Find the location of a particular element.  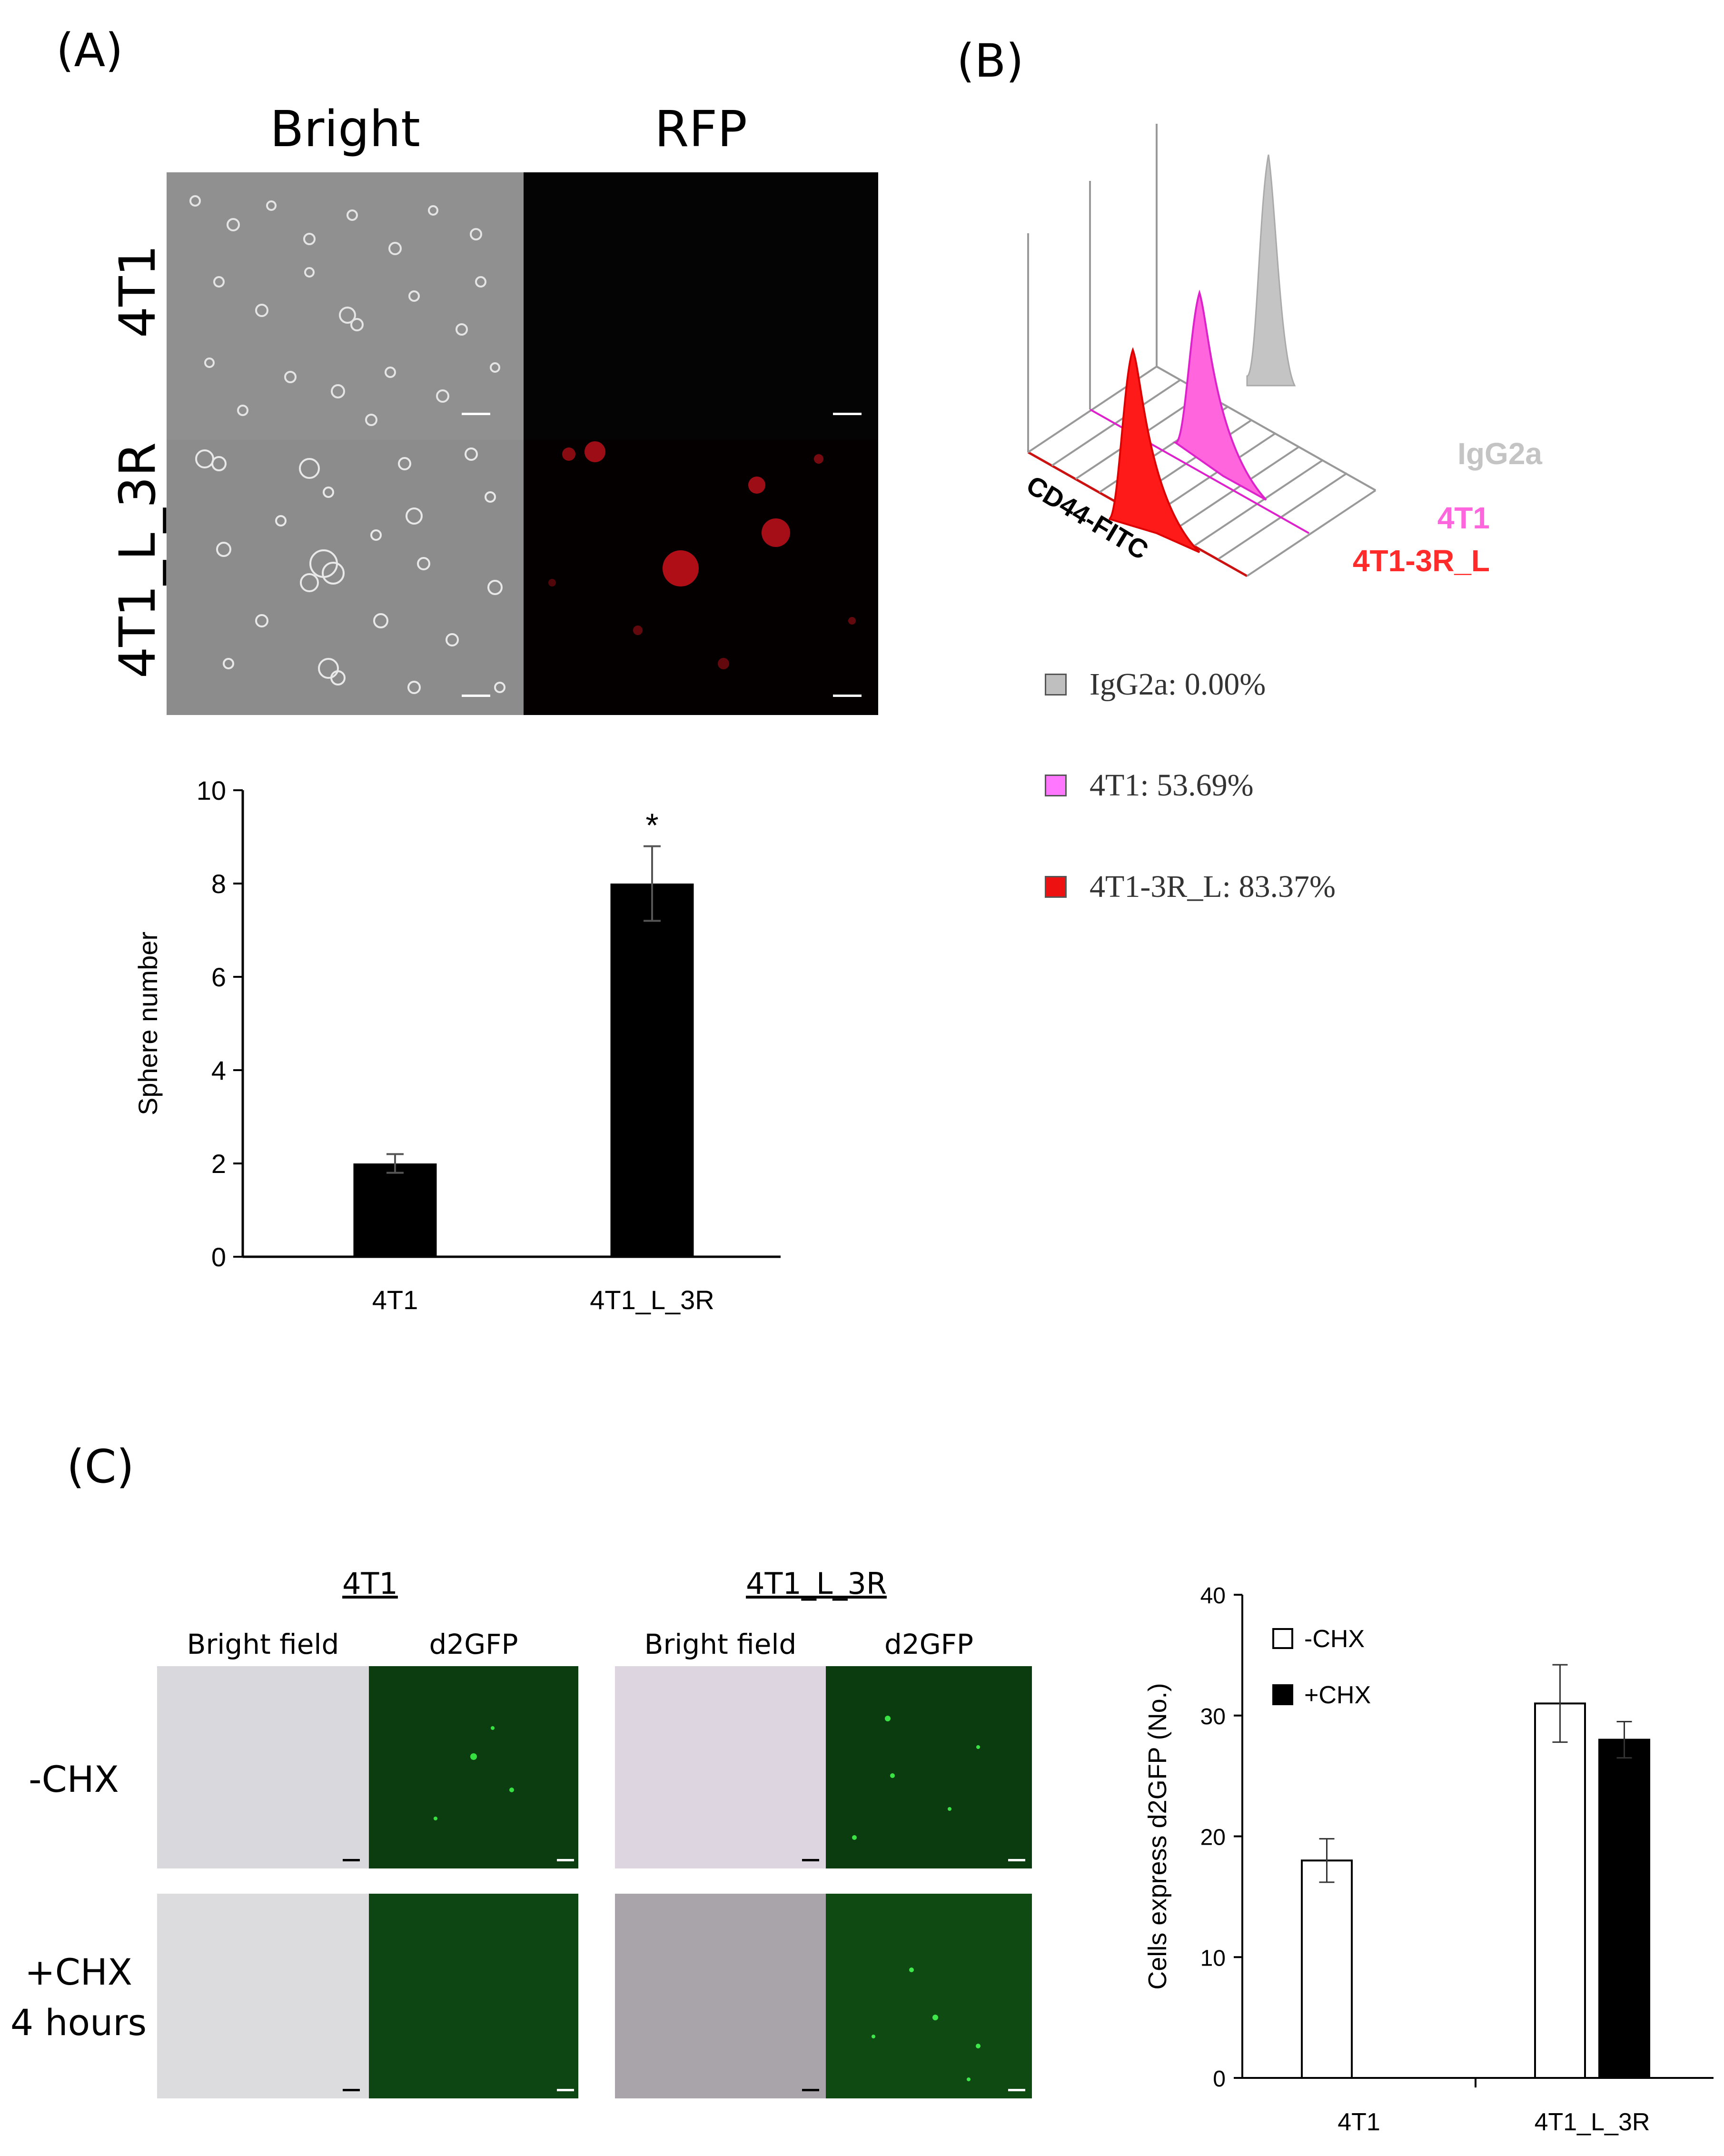

y-axis-label: Sphere number is located at coordinates (148, 1023).